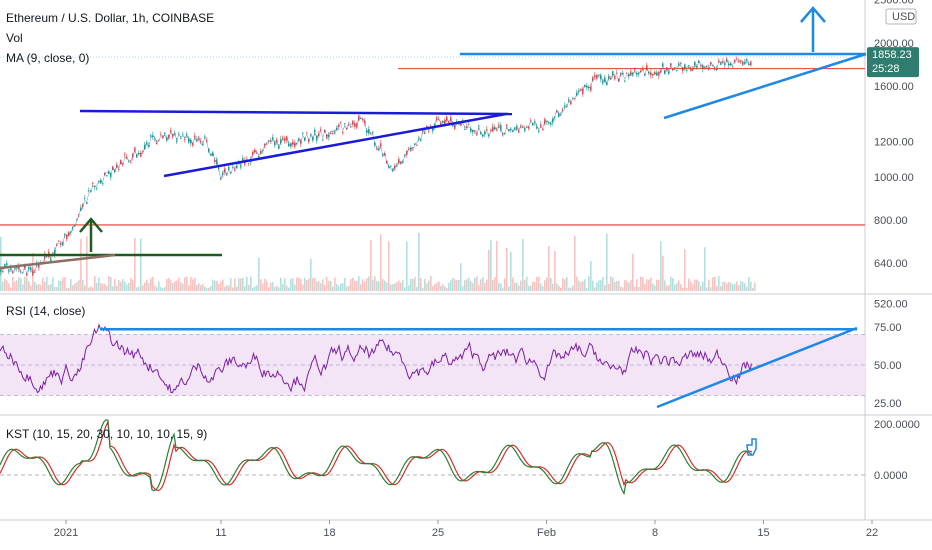 The width and height of the screenshot is (932, 550). I want to click on ma-legend: MA (9, close, 0), so click(48, 58).